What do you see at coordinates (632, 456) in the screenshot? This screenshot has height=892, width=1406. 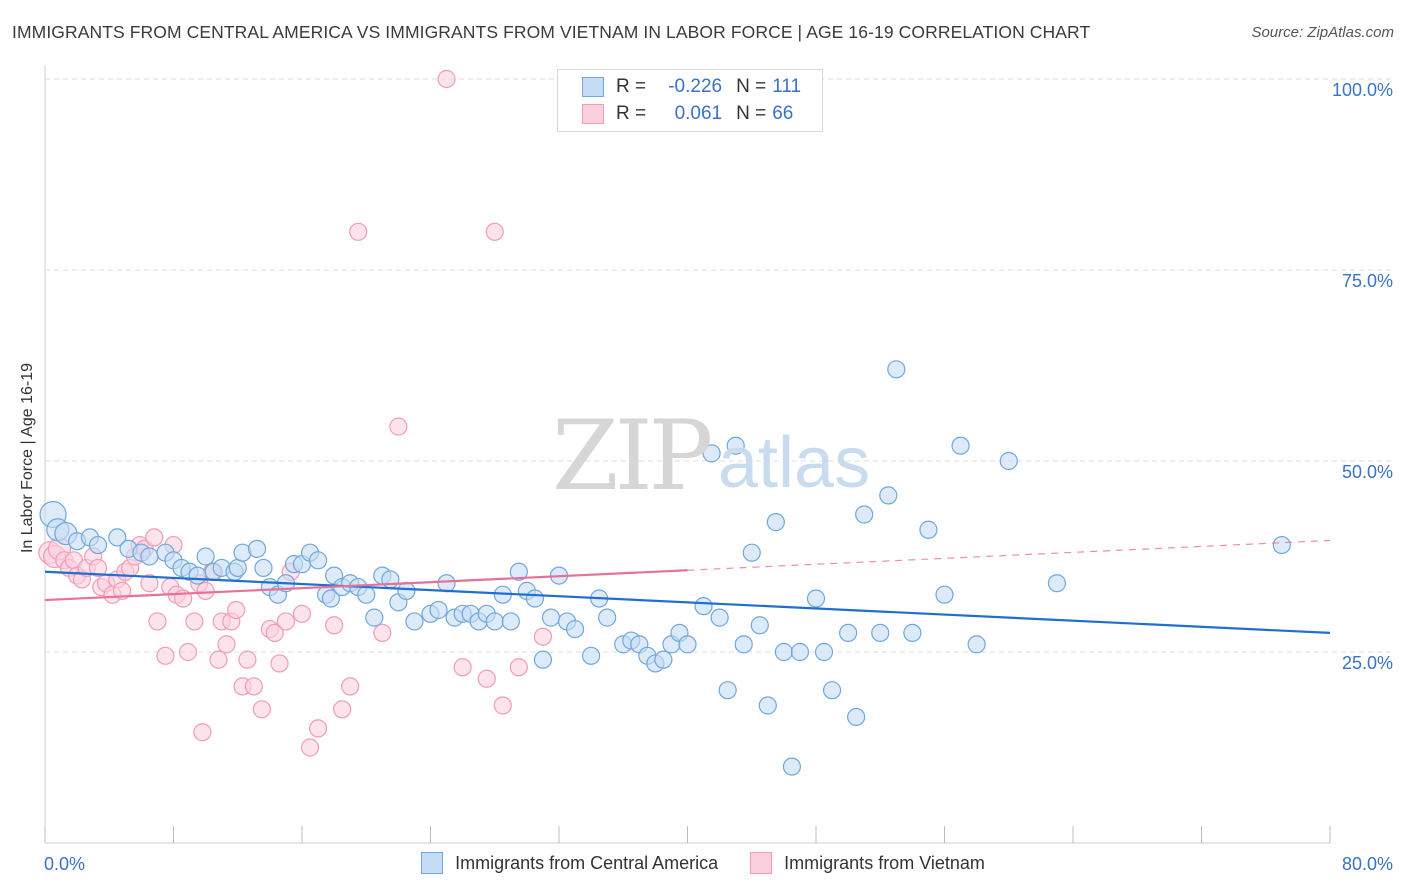 I see `watermark-zip: ZIP` at bounding box center [632, 456].